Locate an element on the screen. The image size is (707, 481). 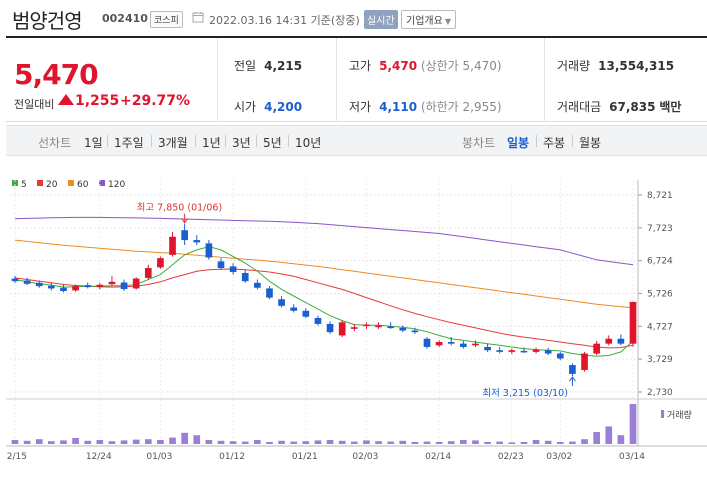
high-price: 고가 5,470 (상한가 5,470) is located at coordinates (425, 65).